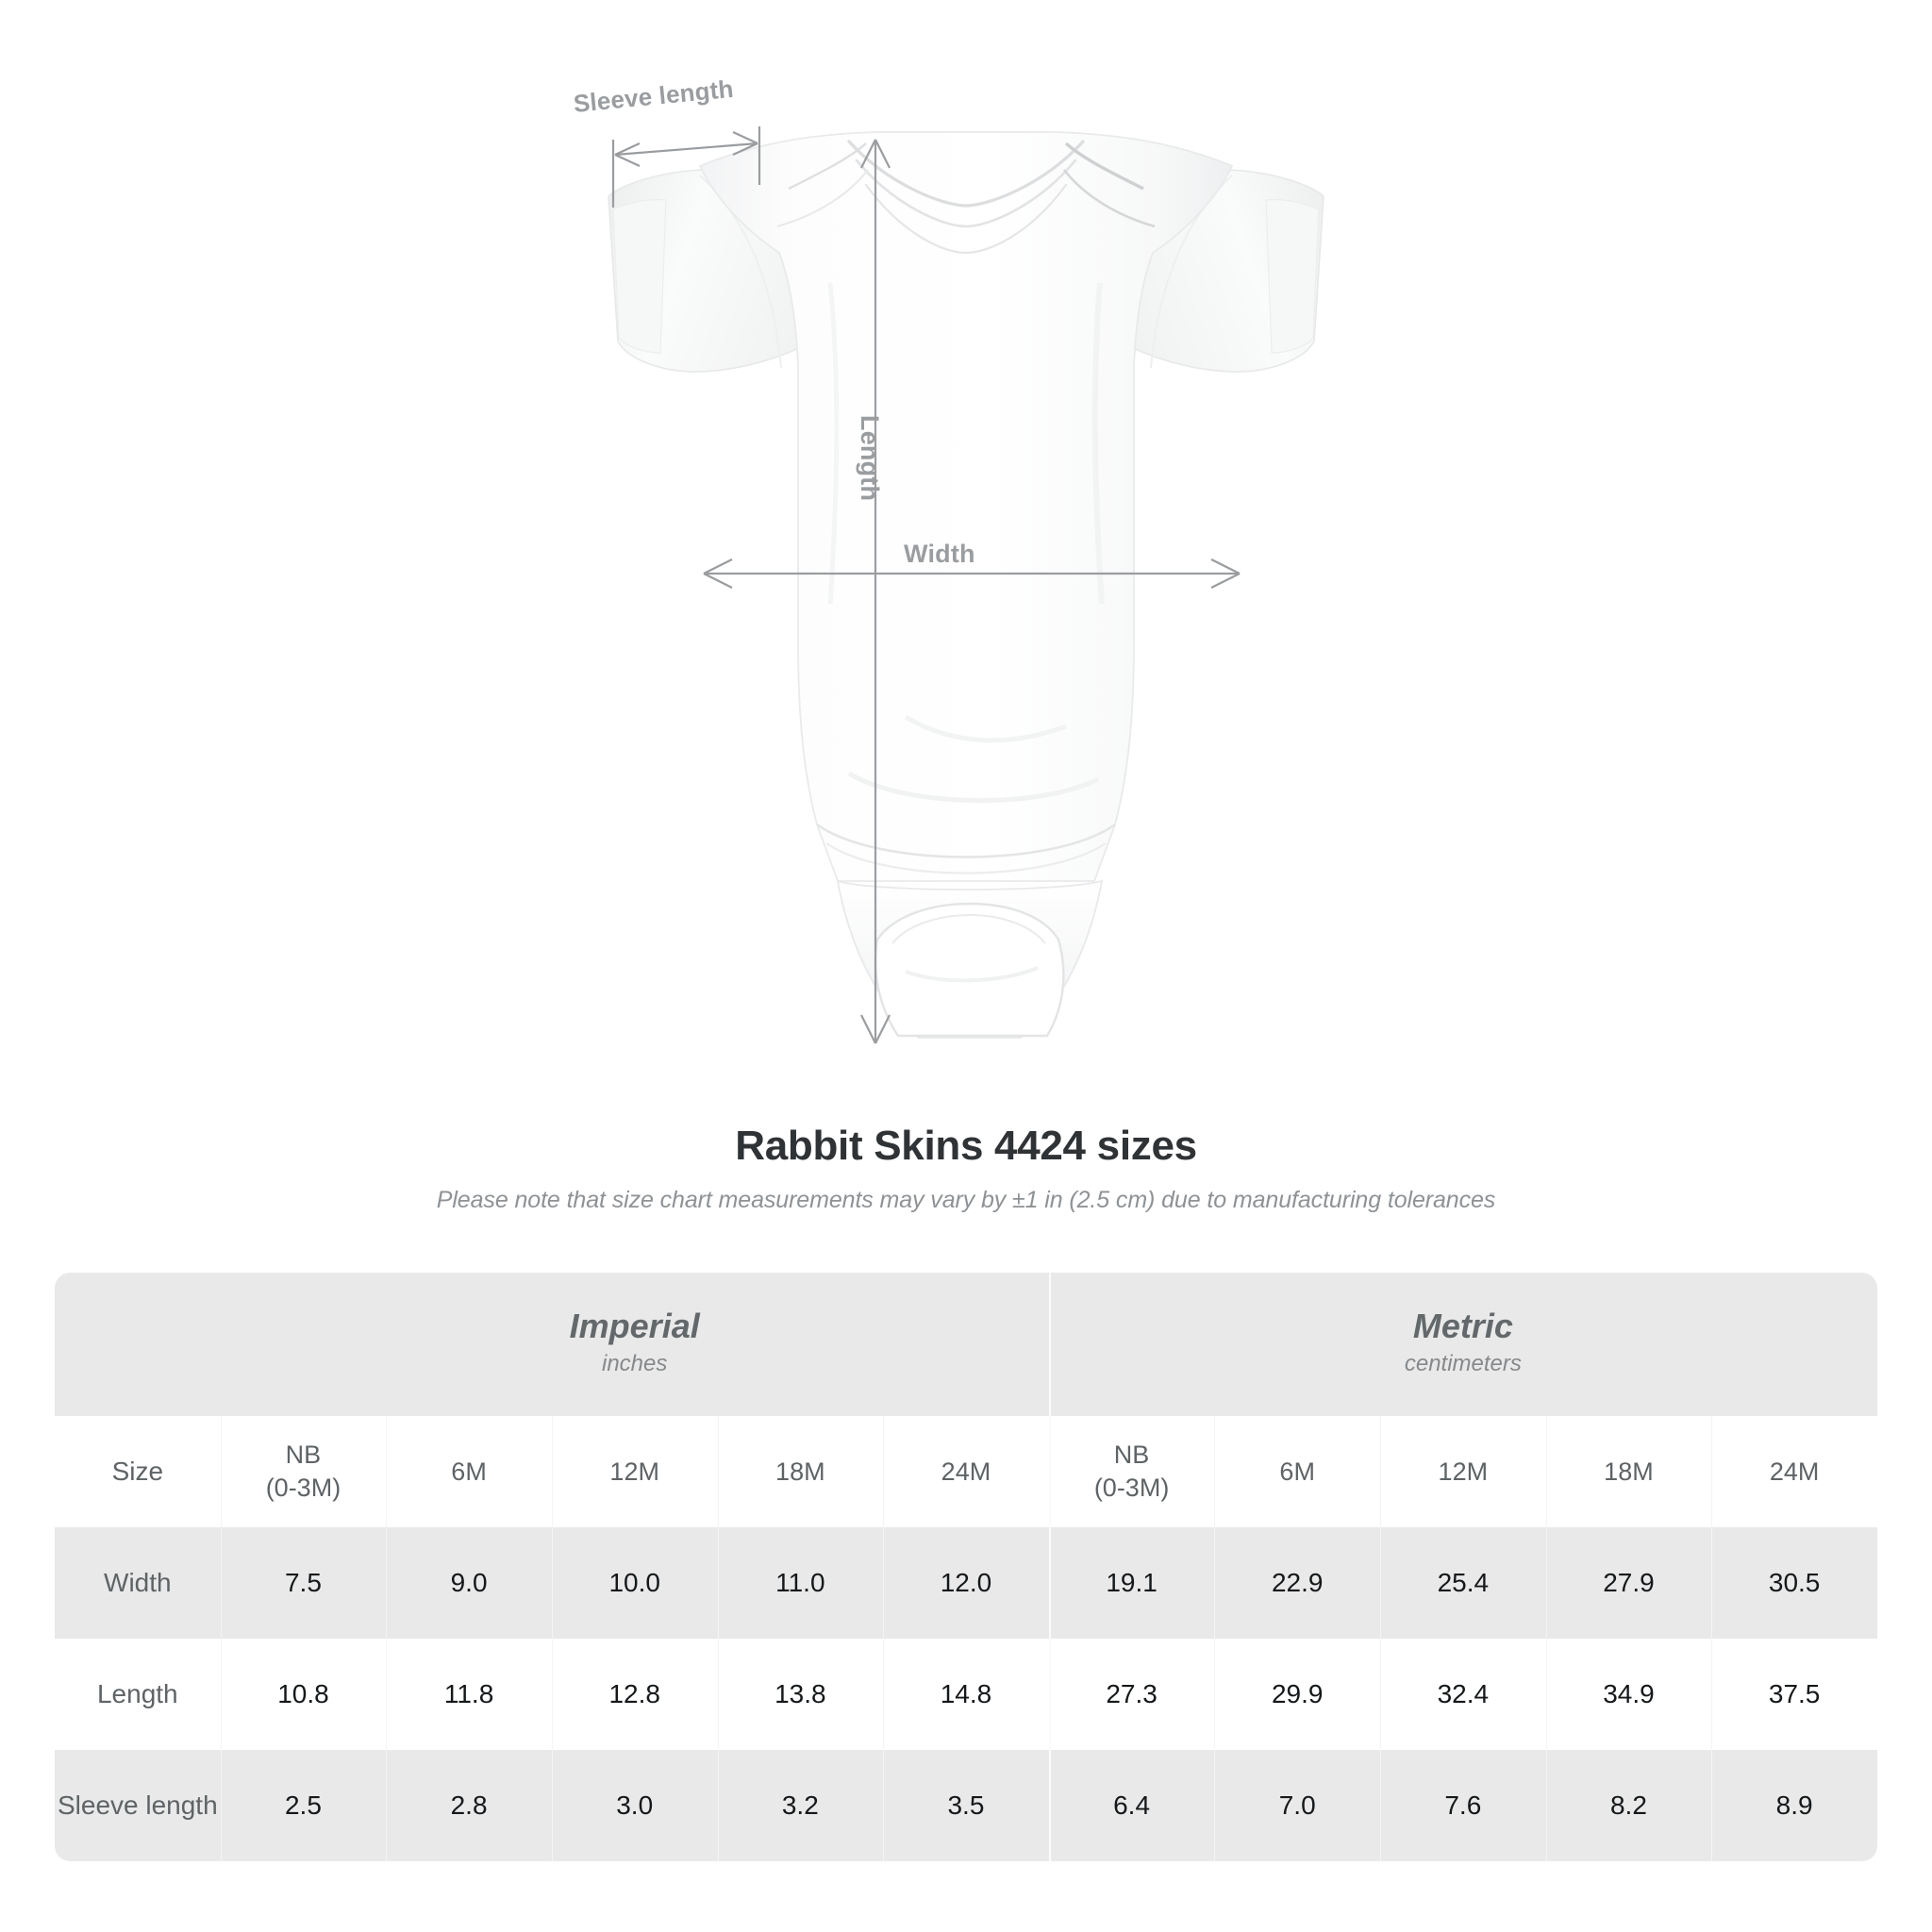 Image resolution: width=1932 pixels, height=1932 pixels. What do you see at coordinates (1463, 1806) in the screenshot?
I see `cell-sleeve-metric-12m: 7.6` at bounding box center [1463, 1806].